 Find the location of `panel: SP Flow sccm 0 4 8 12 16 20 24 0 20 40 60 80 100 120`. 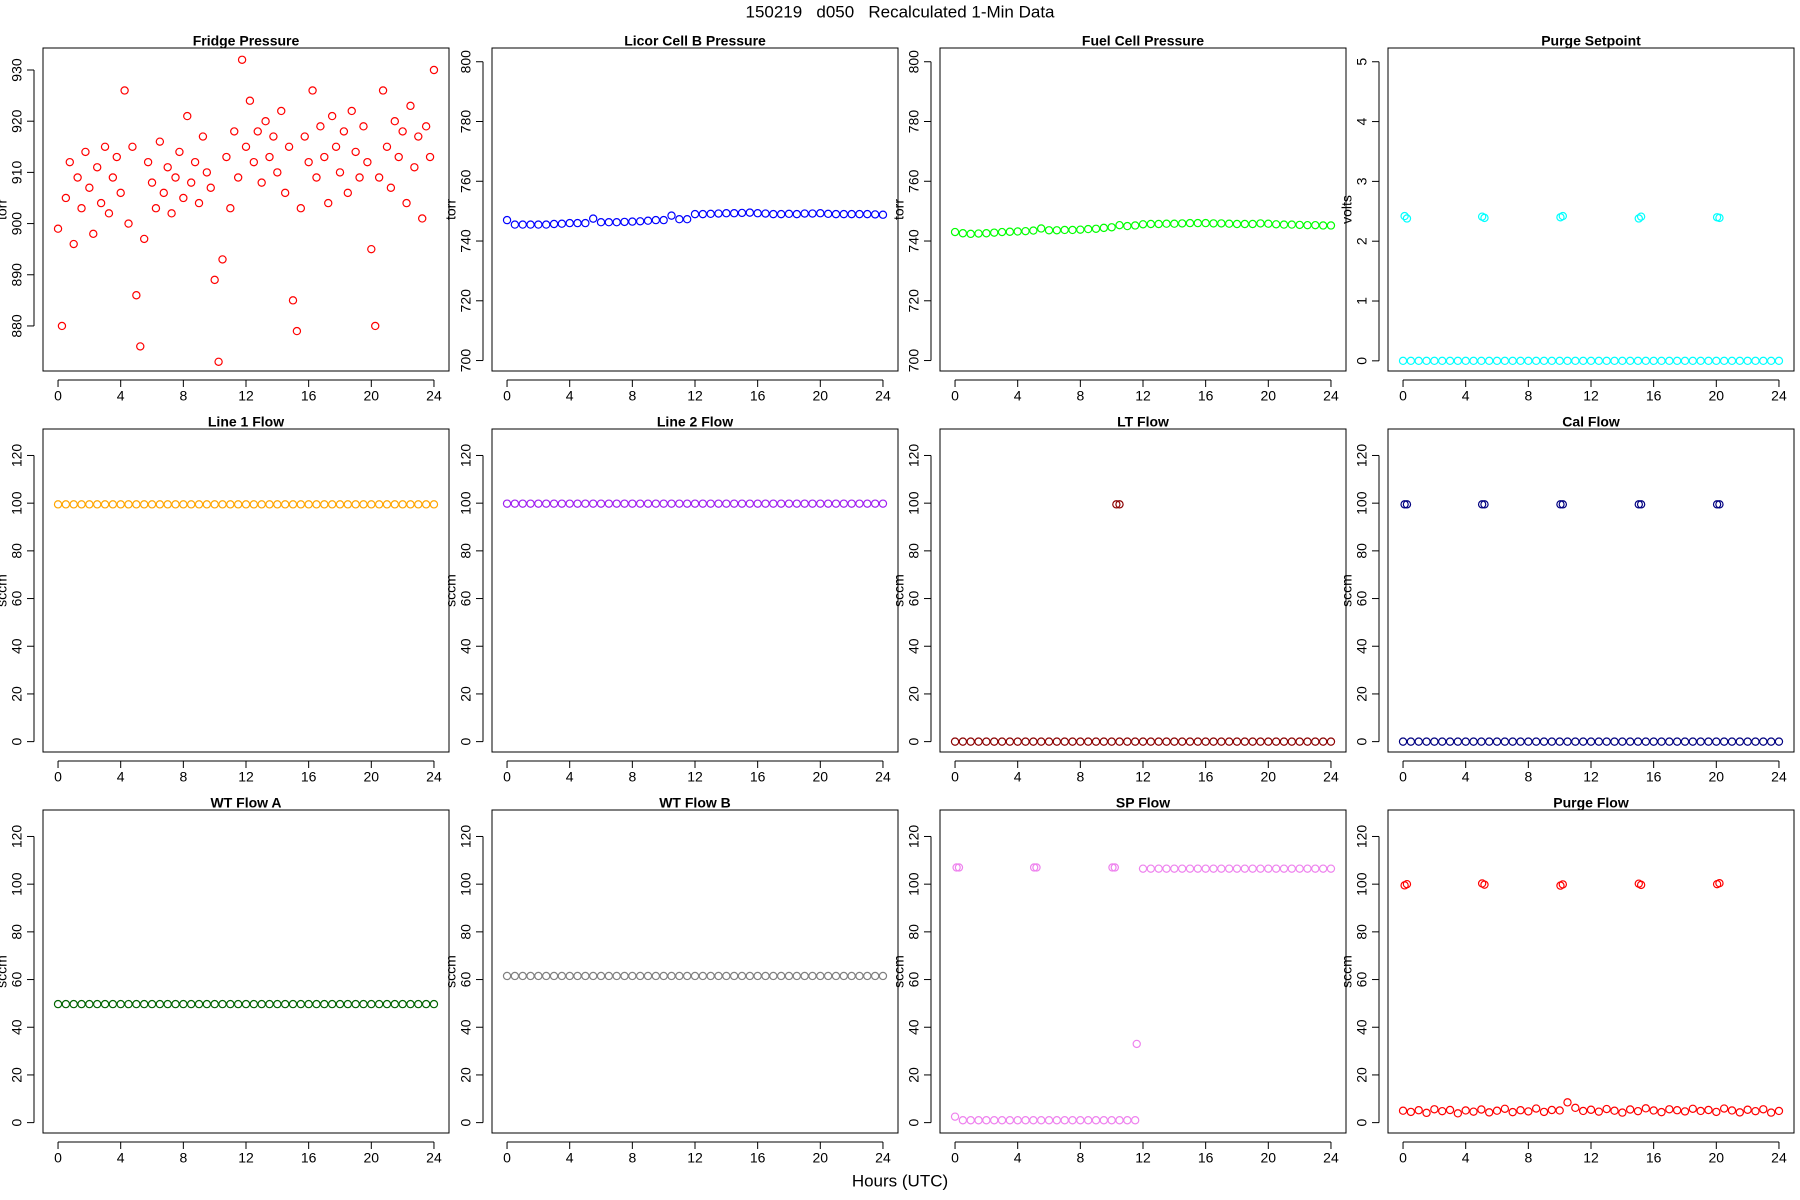

panel: SP Flow sccm 0 4 8 12 16 20 24 0 20 40 60 80 100 120 is located at coordinates (1119, 980).